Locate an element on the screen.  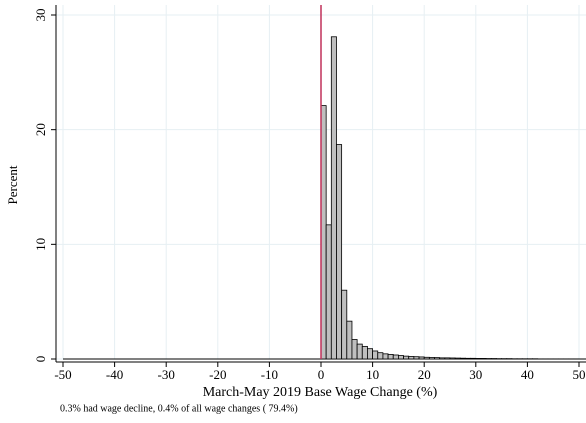
y-tick-label: 20 is located at coordinates (40, 129).